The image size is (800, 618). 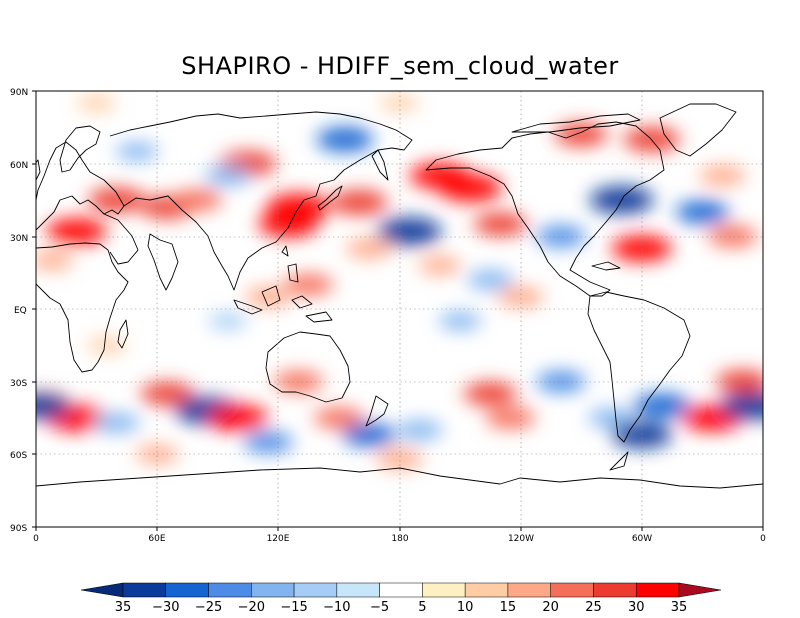 I want to click on coast-greenland, so click(x=698, y=130).